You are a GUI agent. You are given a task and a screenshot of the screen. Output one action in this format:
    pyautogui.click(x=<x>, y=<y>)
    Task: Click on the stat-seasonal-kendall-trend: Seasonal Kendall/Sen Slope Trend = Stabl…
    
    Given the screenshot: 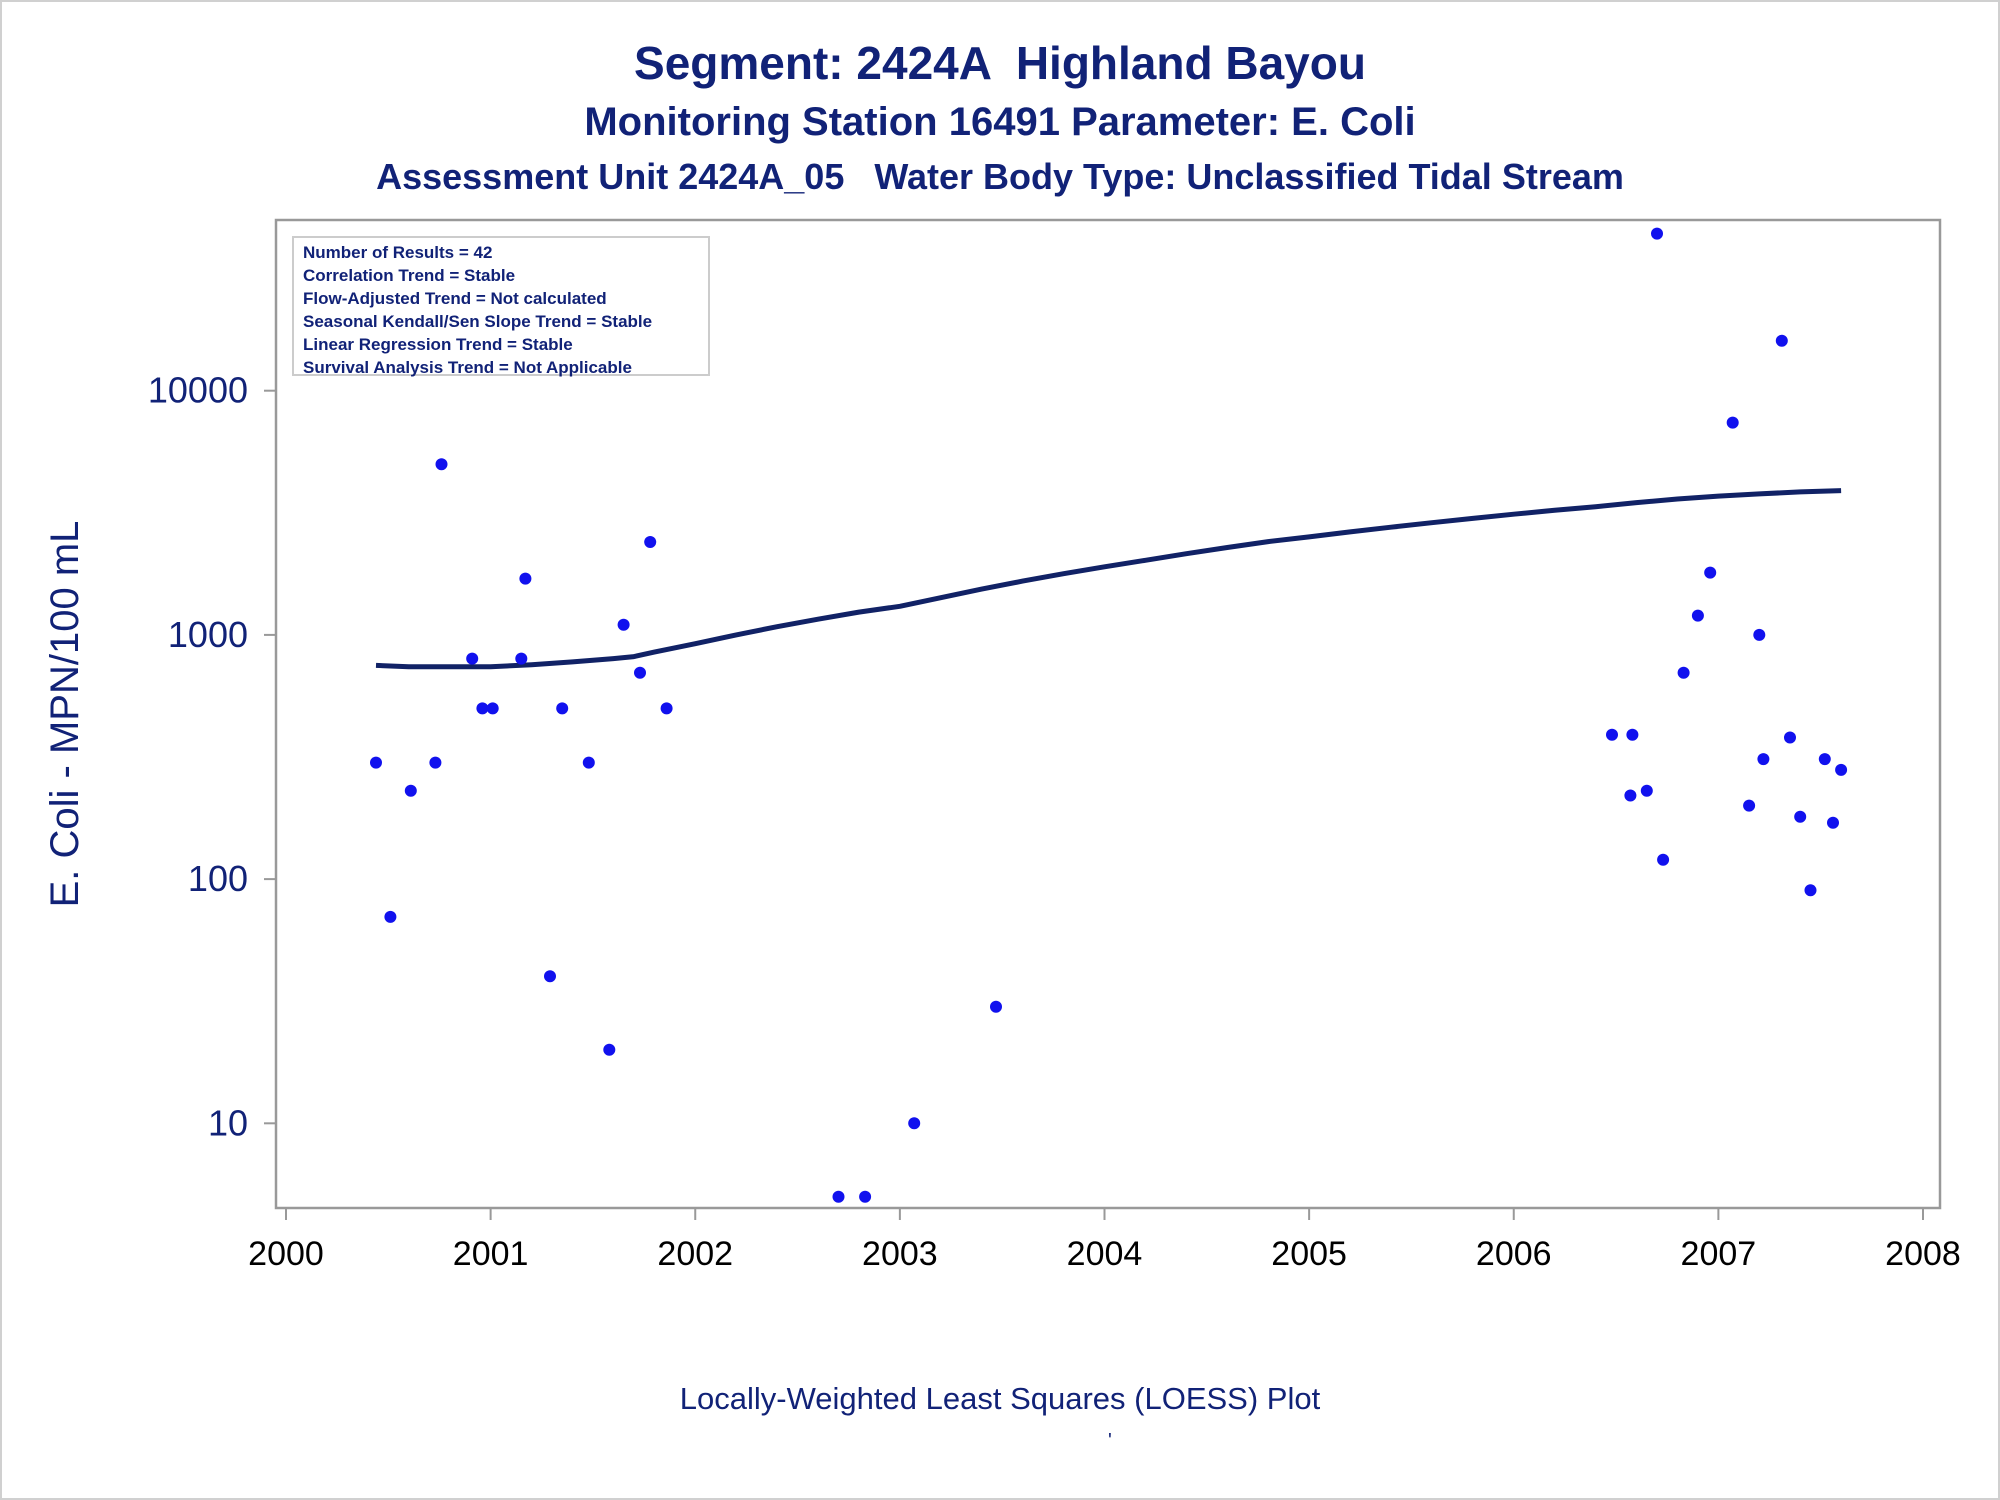 What is the action you would take?
    pyautogui.click(x=478, y=321)
    